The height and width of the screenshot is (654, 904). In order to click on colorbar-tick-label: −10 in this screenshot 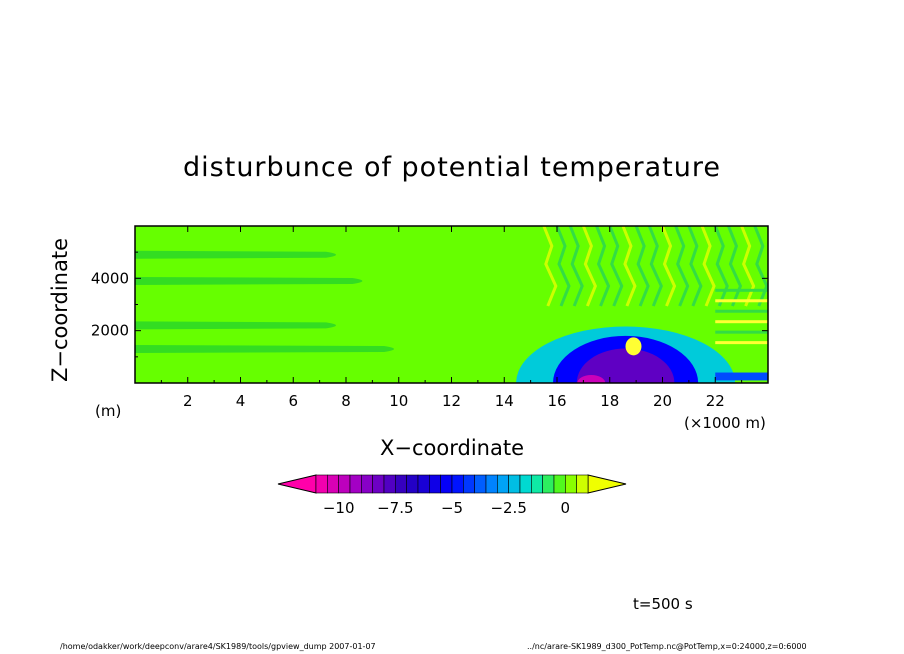, I will do `click(339, 508)`.